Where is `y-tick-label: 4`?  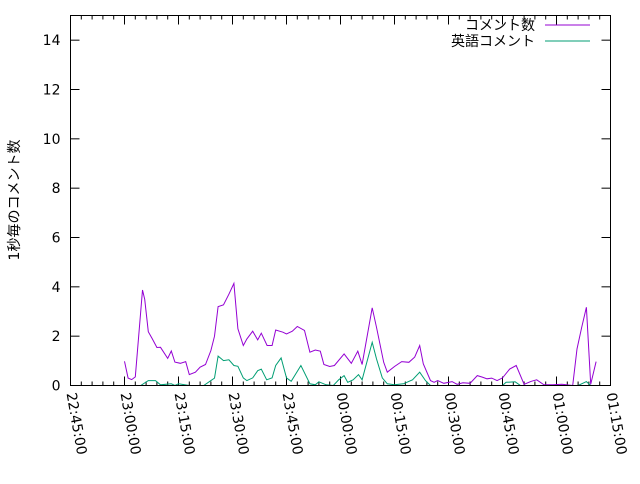 y-tick-label: 4 is located at coordinates (56, 288).